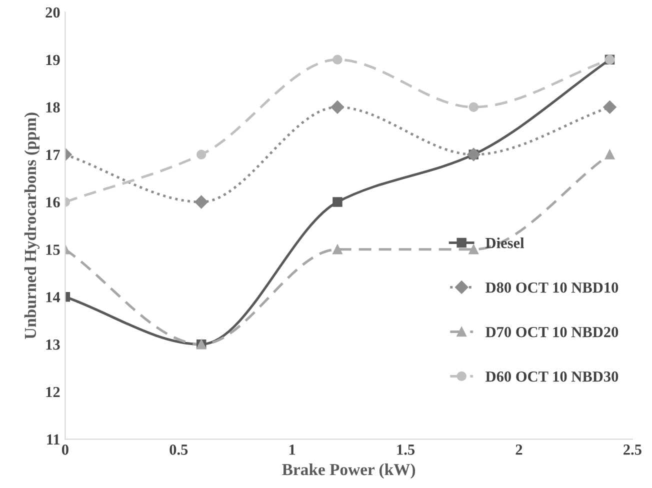 The width and height of the screenshot is (652, 488). Describe the element at coordinates (53, 107) in the screenshot. I see `y-tick-label: 18` at that location.